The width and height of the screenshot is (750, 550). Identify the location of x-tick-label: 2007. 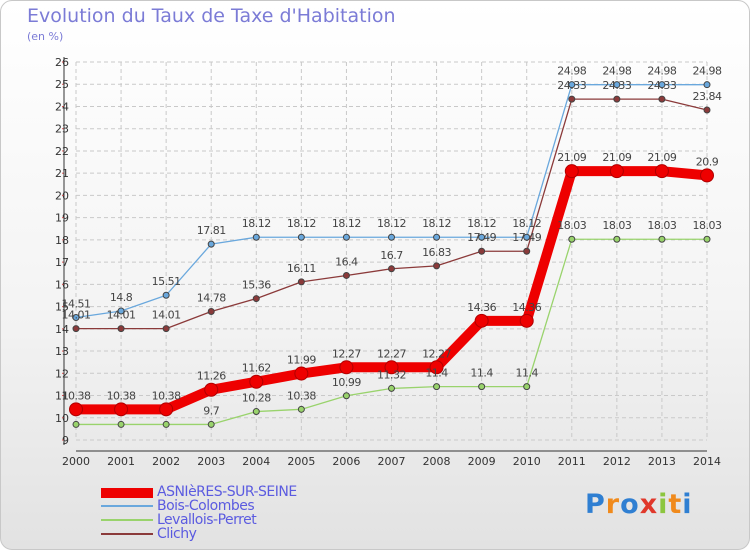
(392, 461).